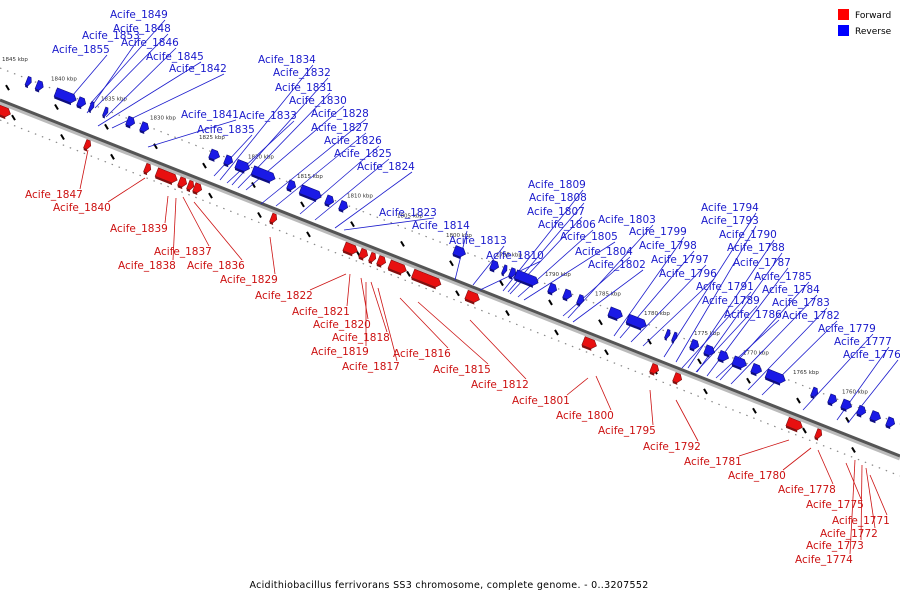 The height and width of the screenshot is (600, 900). I want to click on scale-label: 1775 kbp, so click(707, 334).